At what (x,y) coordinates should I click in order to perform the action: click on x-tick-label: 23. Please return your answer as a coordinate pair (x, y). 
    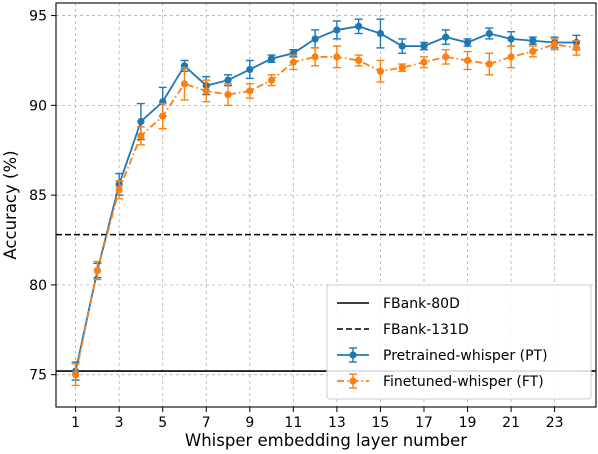
    Looking at the image, I should click on (555, 423).